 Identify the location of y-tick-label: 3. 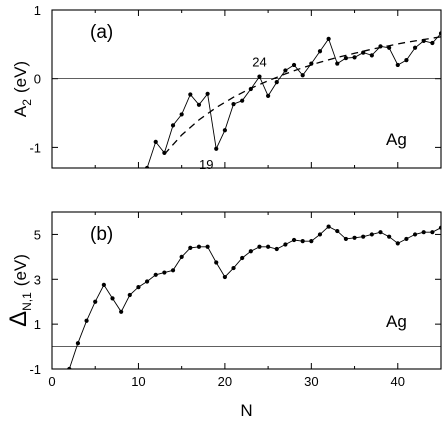
(37, 279).